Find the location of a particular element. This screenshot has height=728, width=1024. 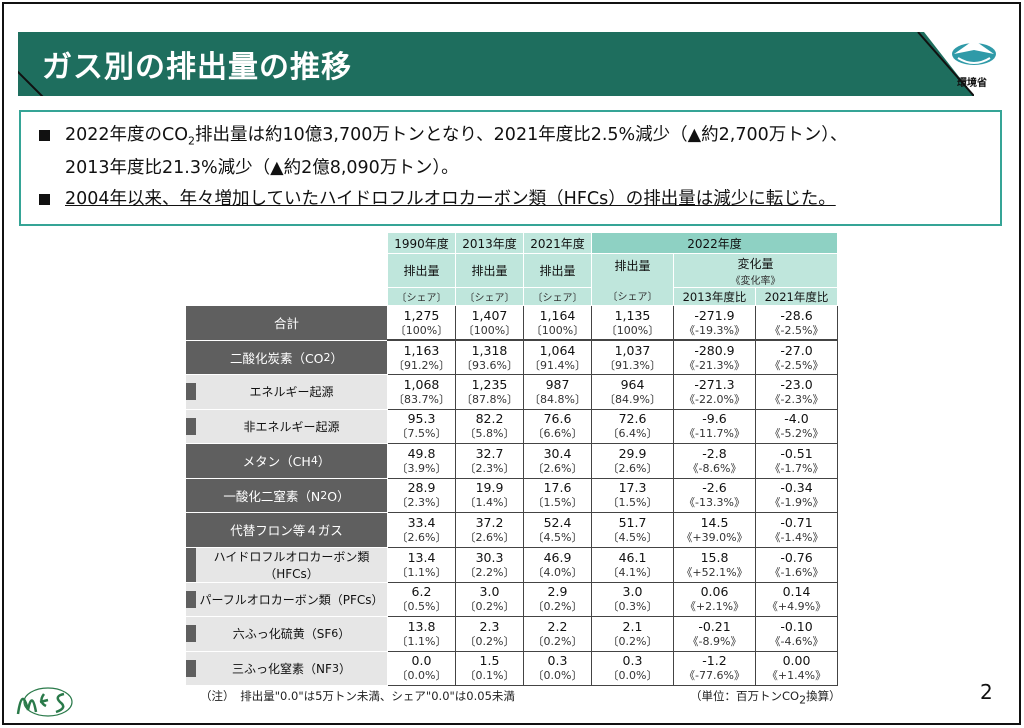

page-number: 2 is located at coordinates (986, 692).